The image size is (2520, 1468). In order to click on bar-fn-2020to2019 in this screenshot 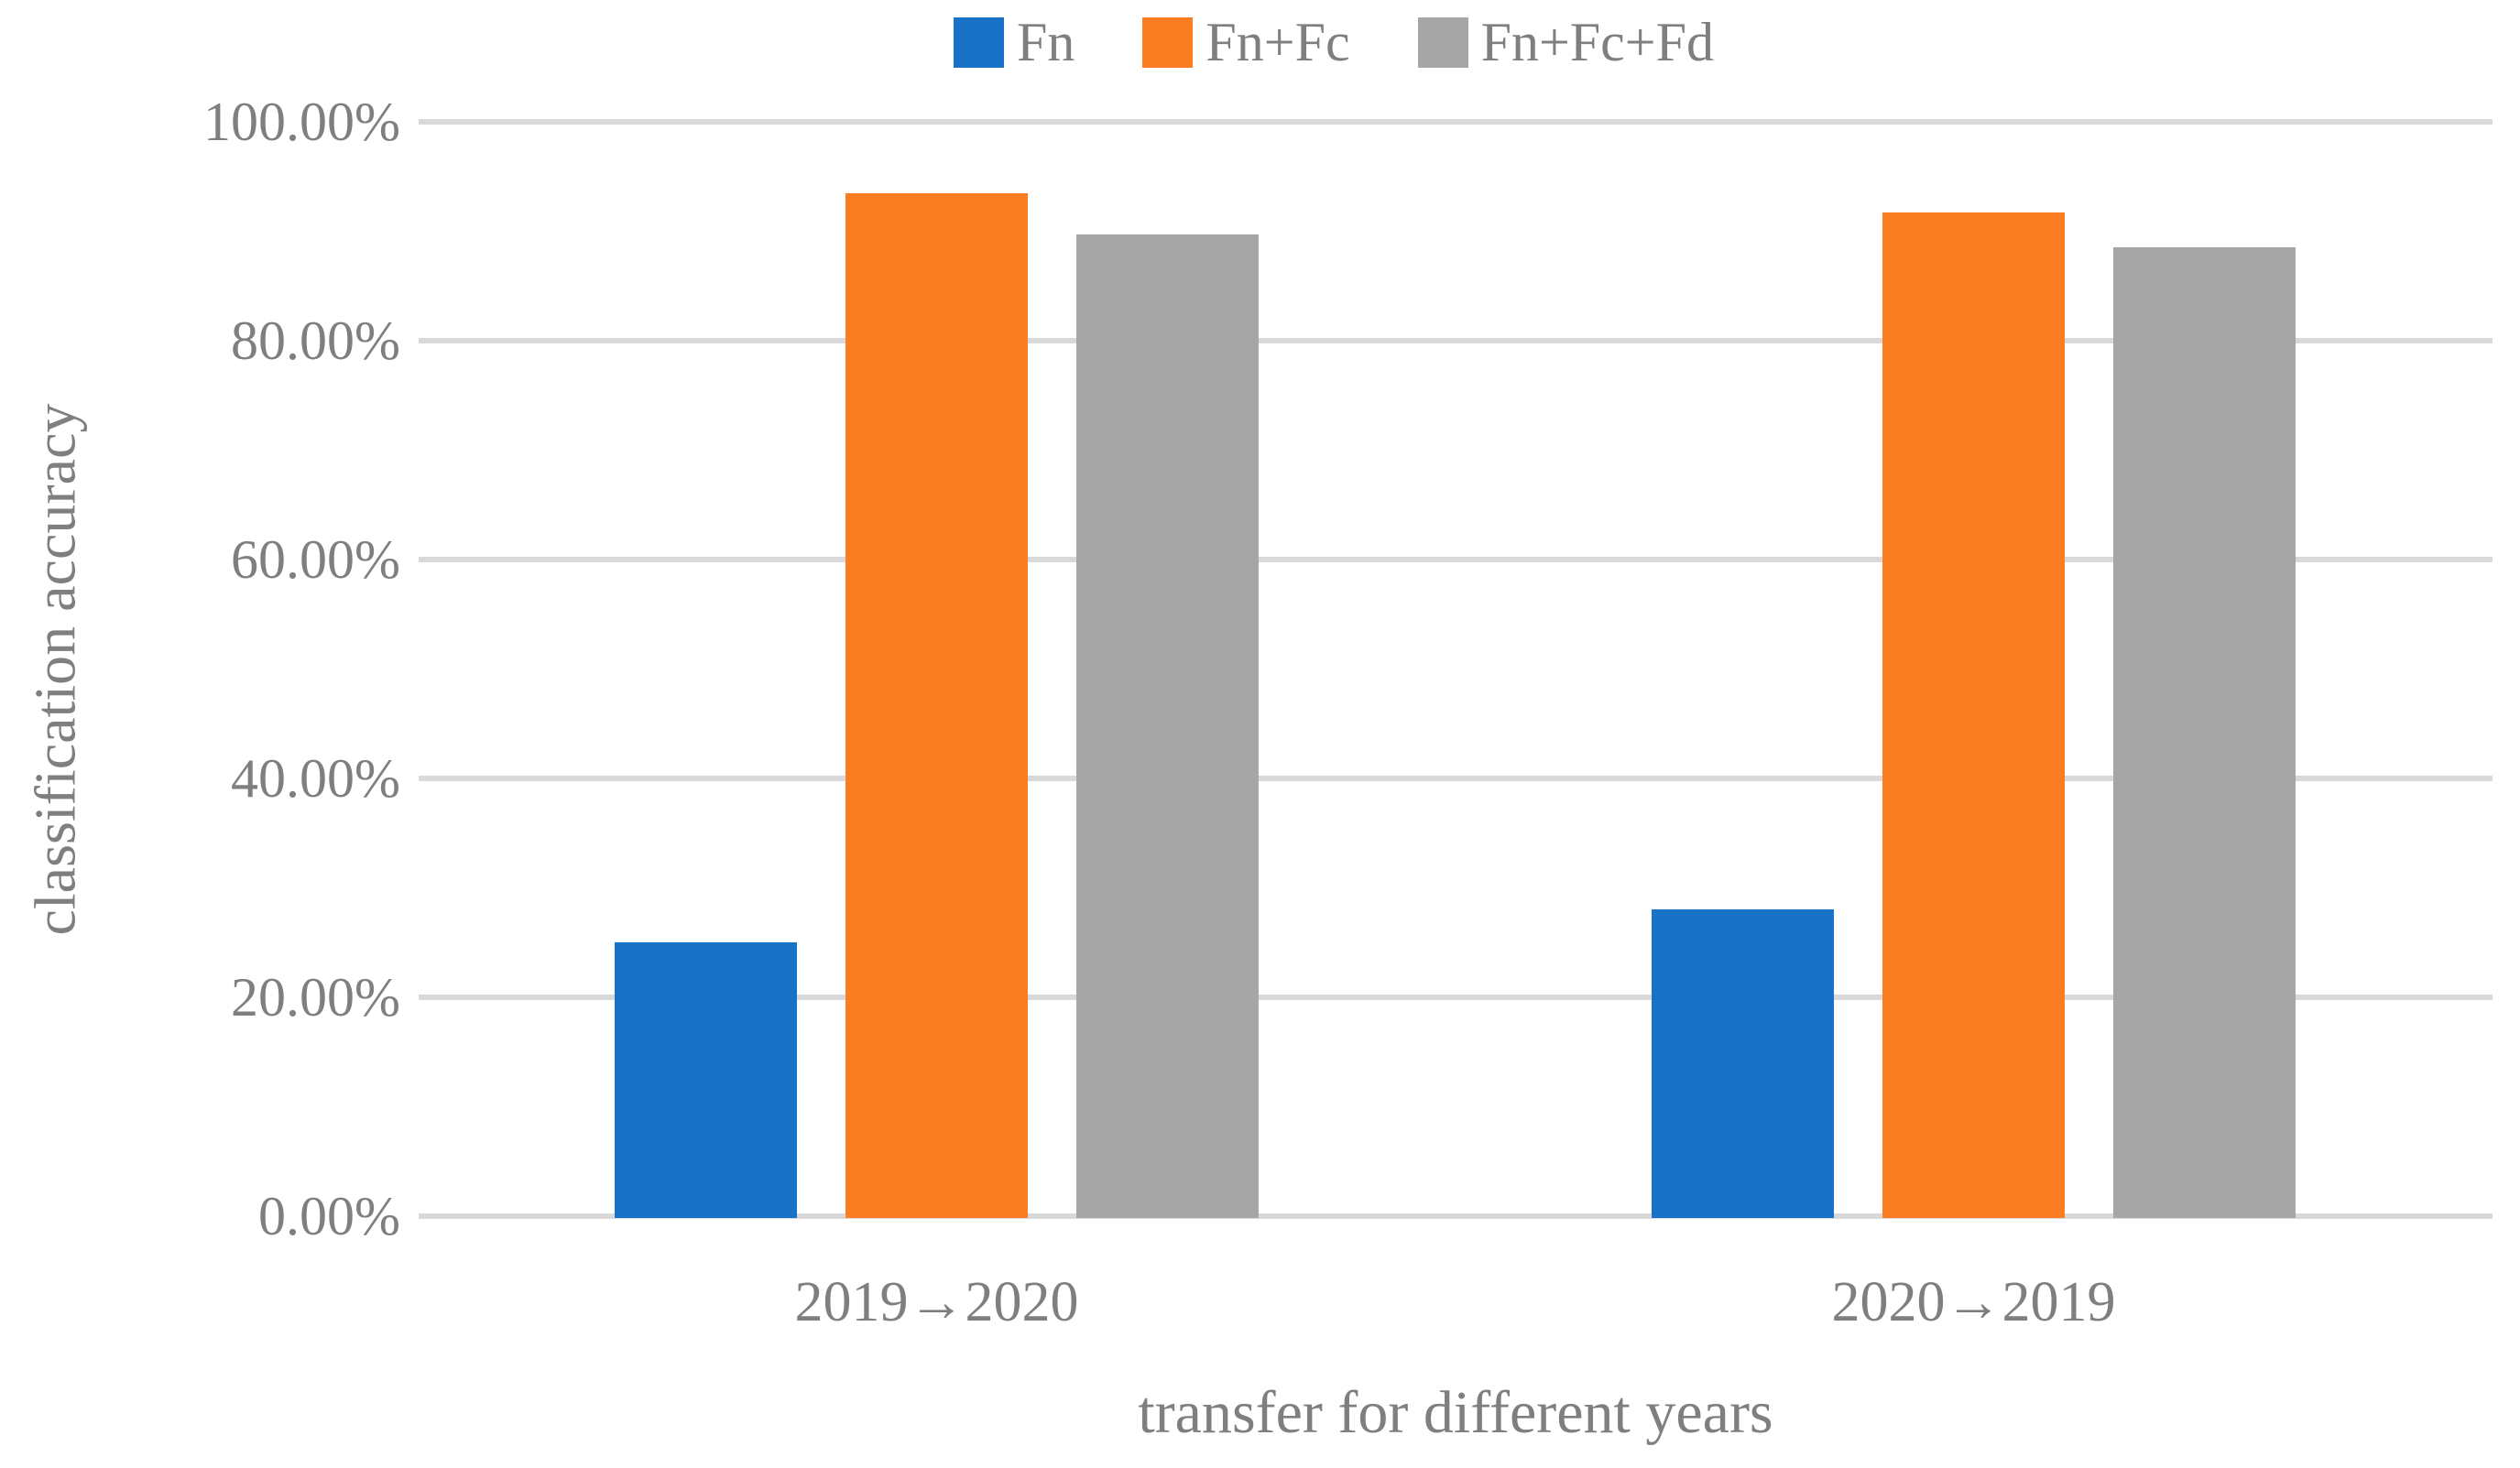, I will do `click(1743, 1063)`.